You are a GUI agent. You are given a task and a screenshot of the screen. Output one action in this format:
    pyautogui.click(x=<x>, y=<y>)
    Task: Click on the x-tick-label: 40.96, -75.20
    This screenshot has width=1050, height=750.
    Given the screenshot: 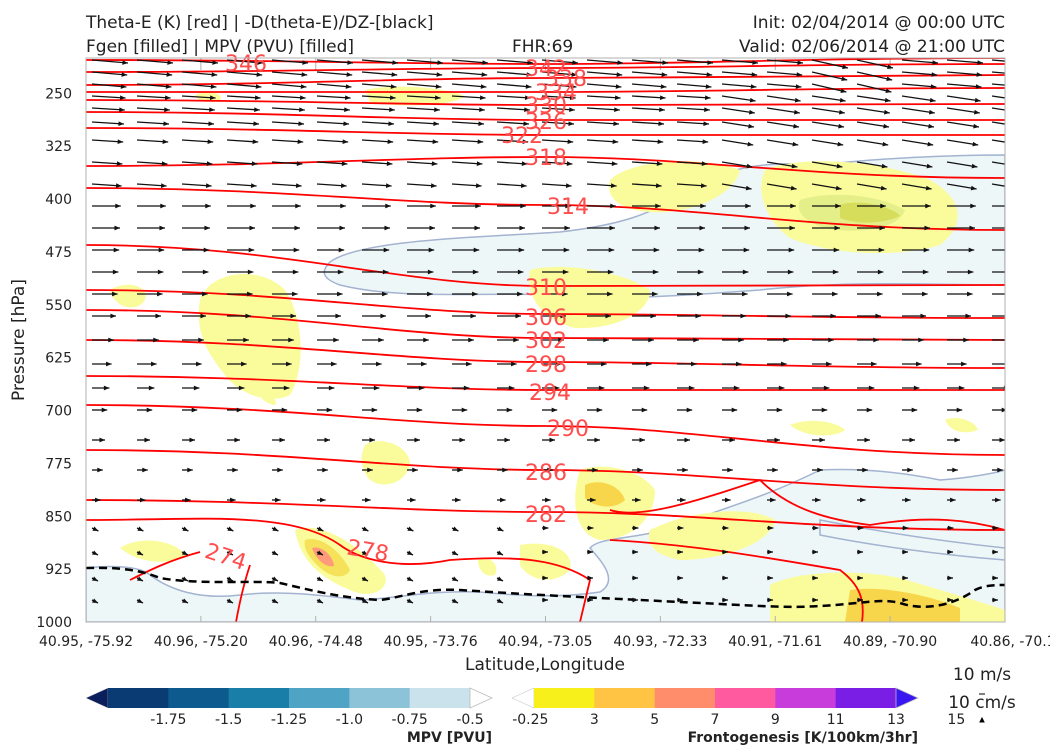 What is the action you would take?
    pyautogui.click(x=201, y=642)
    